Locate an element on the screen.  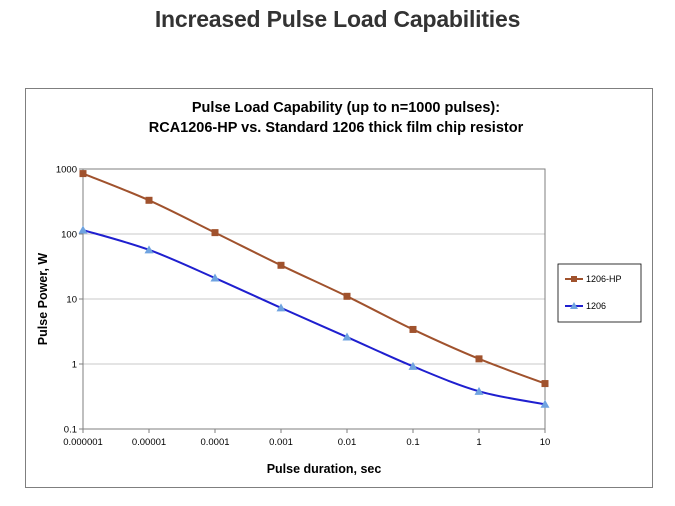
y-tick-label: 1000 is located at coordinates (66, 170).